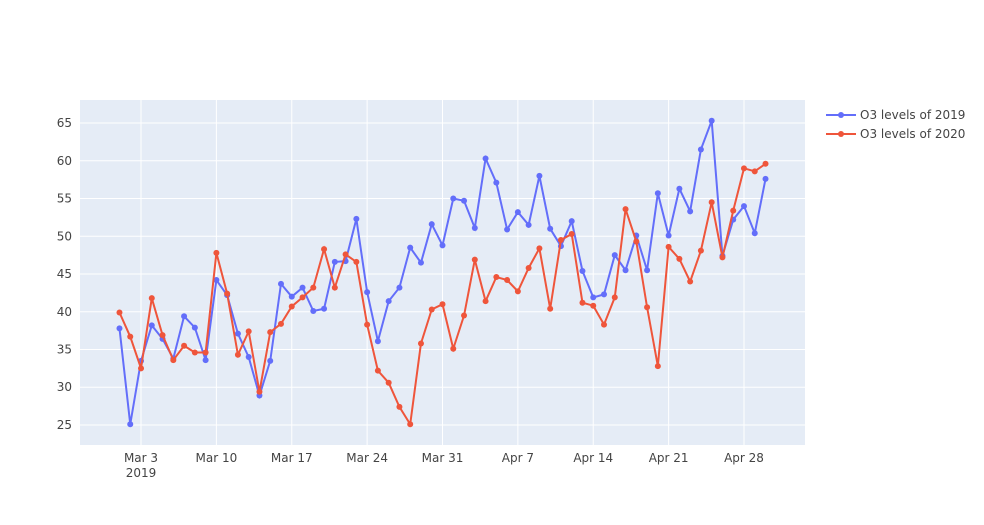 Image resolution: width=984 pixels, height=525 pixels. I want to click on x-tick-label: Mar 24, so click(367, 458).